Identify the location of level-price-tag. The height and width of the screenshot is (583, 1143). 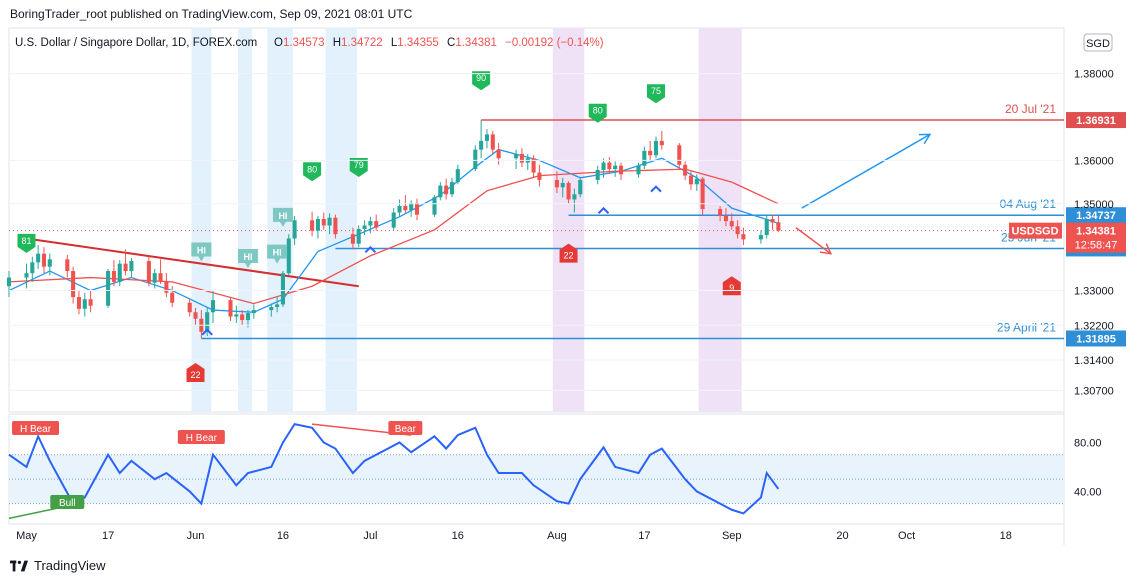
(1096, 120).